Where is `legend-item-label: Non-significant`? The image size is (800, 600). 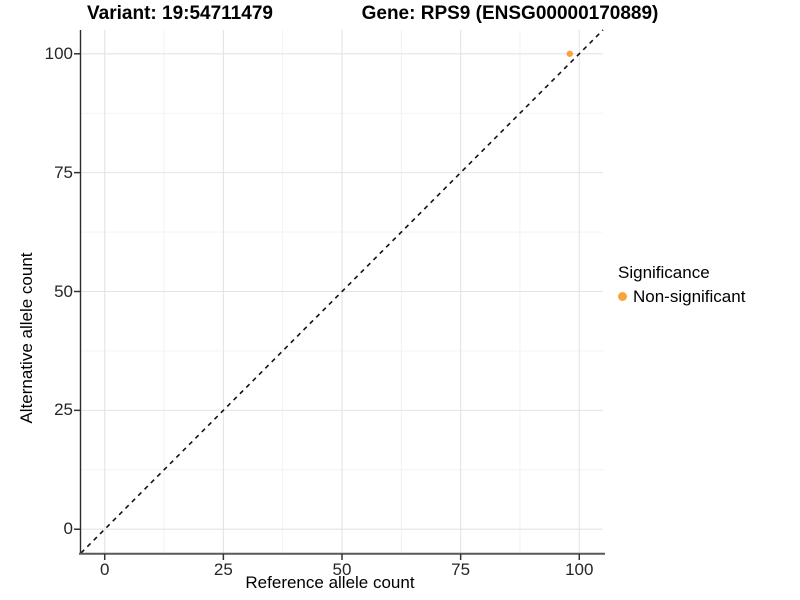 legend-item-label: Non-significant is located at coordinates (689, 296).